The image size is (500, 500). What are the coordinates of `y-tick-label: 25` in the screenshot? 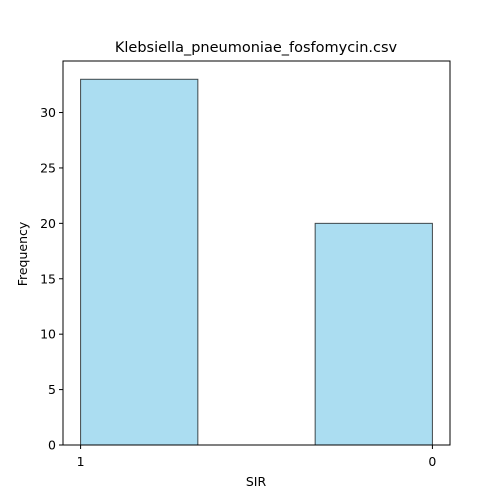 It's located at (48, 167).